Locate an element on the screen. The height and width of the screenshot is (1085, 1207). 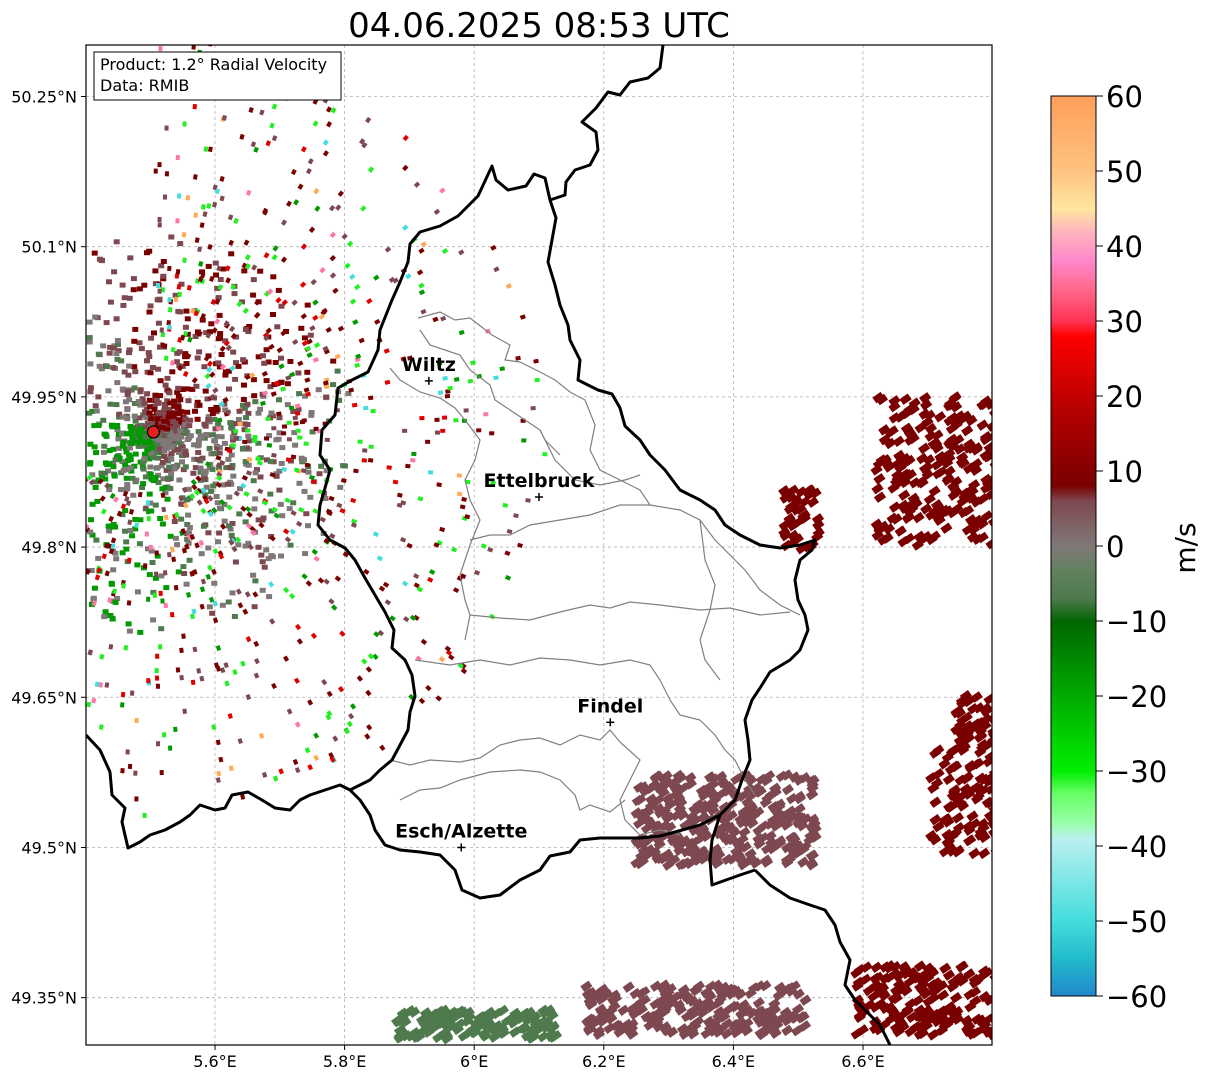
city-label-2: Findel is located at coordinates (610, 706).